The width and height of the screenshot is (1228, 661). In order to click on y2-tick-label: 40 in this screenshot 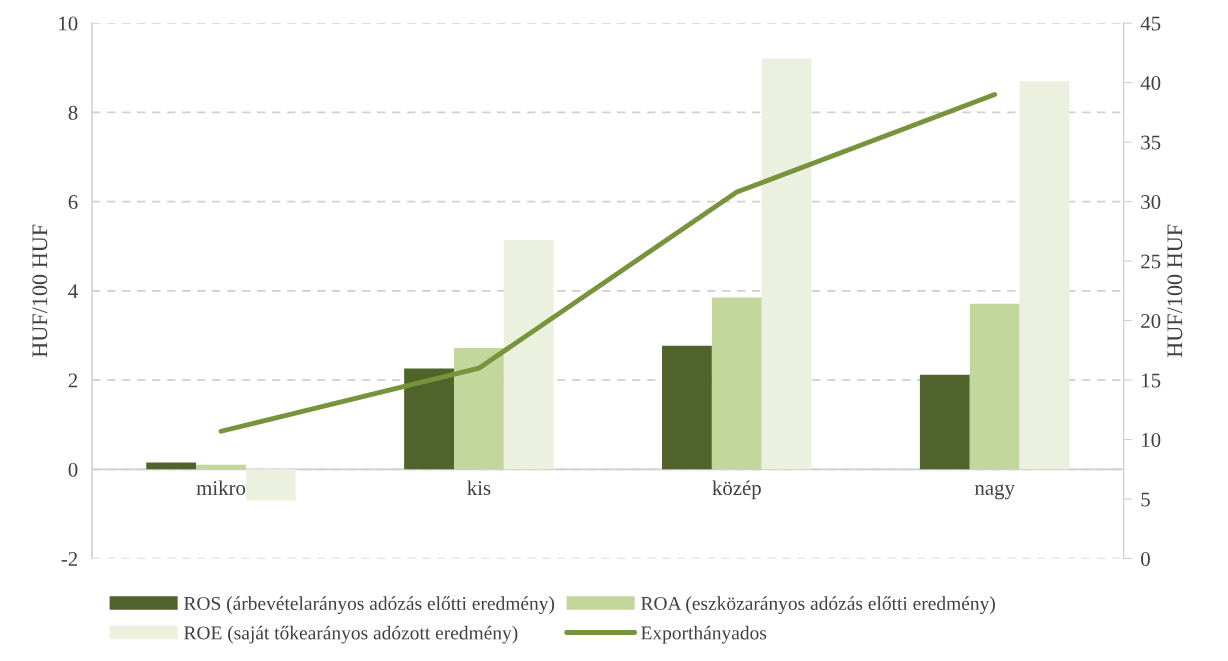, I will do `click(1150, 83)`.